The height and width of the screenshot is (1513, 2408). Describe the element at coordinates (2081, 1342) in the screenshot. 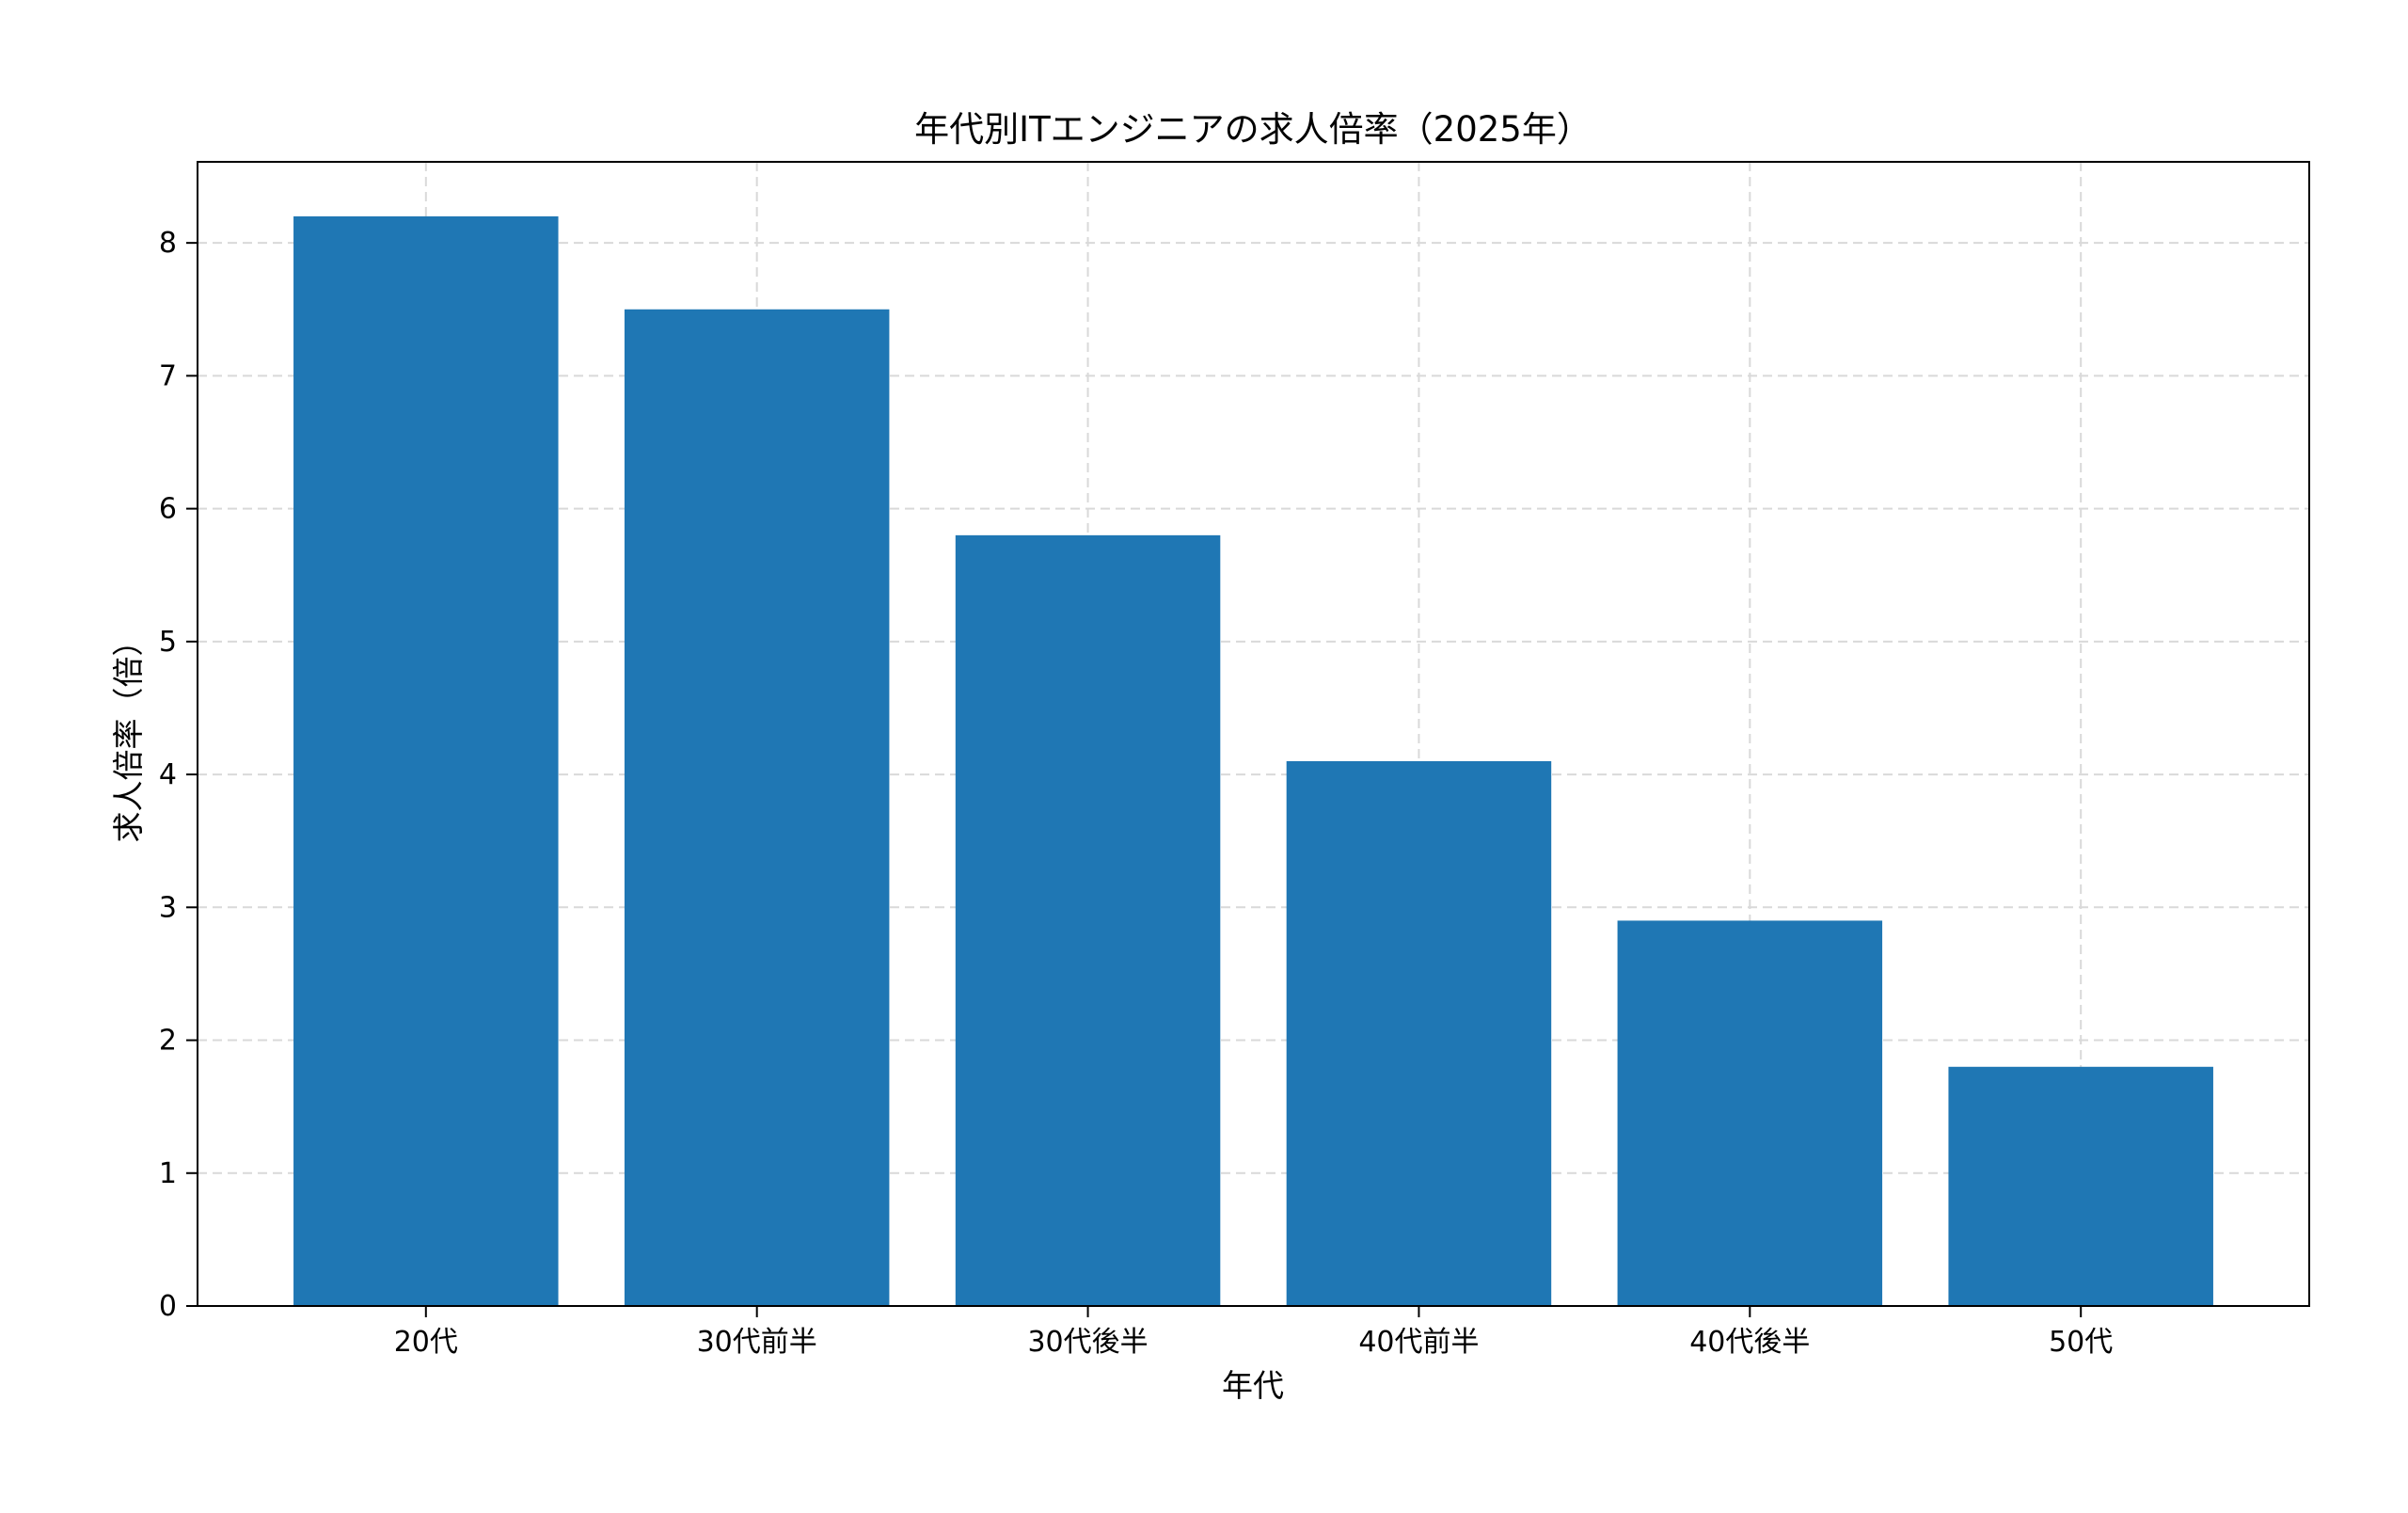

I see `x-tick-label: 50代` at that location.